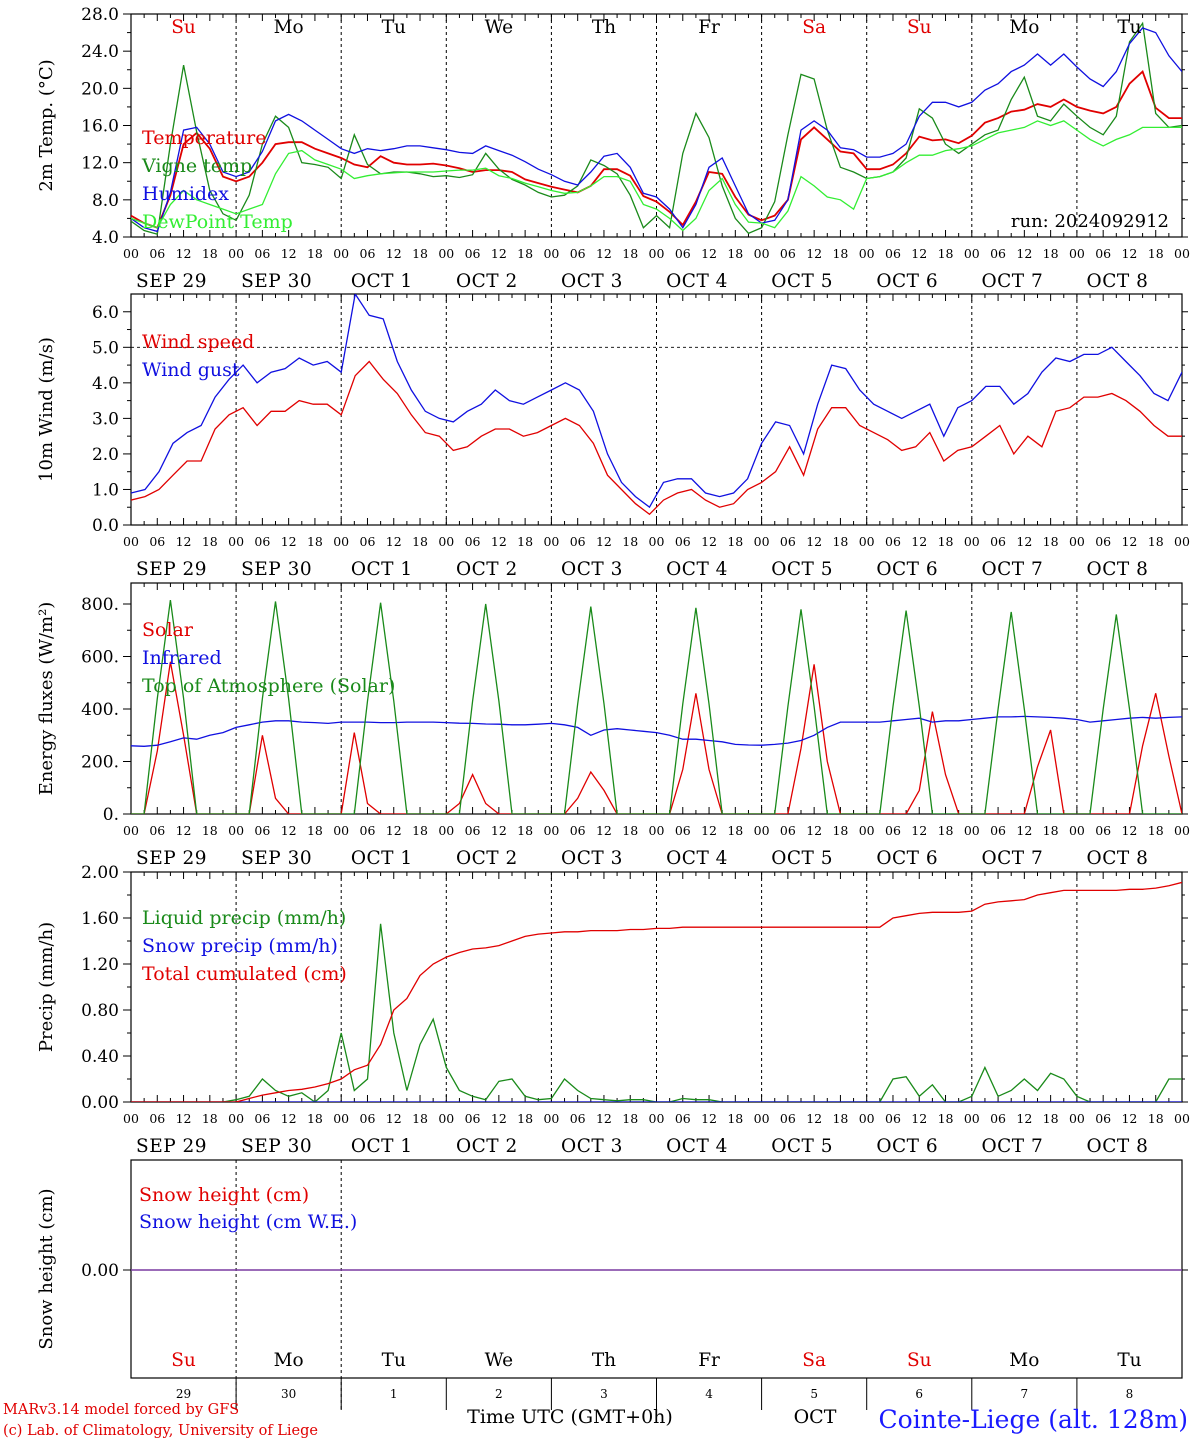  What do you see at coordinates (570, 1417) in the screenshot?
I see `time-axis-title: Time UTC (GMT+0h)` at bounding box center [570, 1417].